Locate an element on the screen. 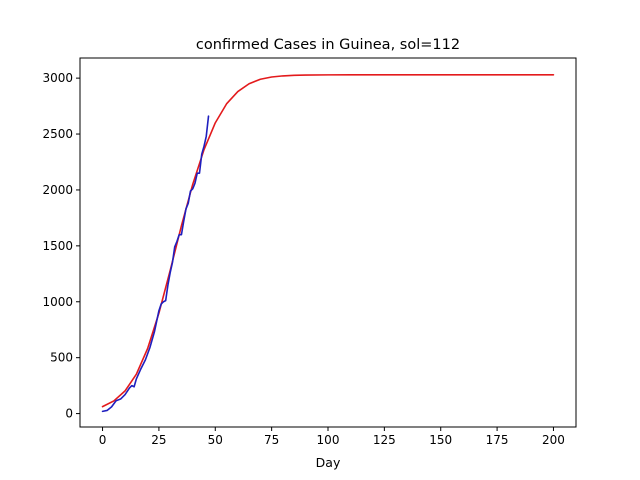 This screenshot has height=480, width=640. x-tick-label: 150 is located at coordinates (440, 440).